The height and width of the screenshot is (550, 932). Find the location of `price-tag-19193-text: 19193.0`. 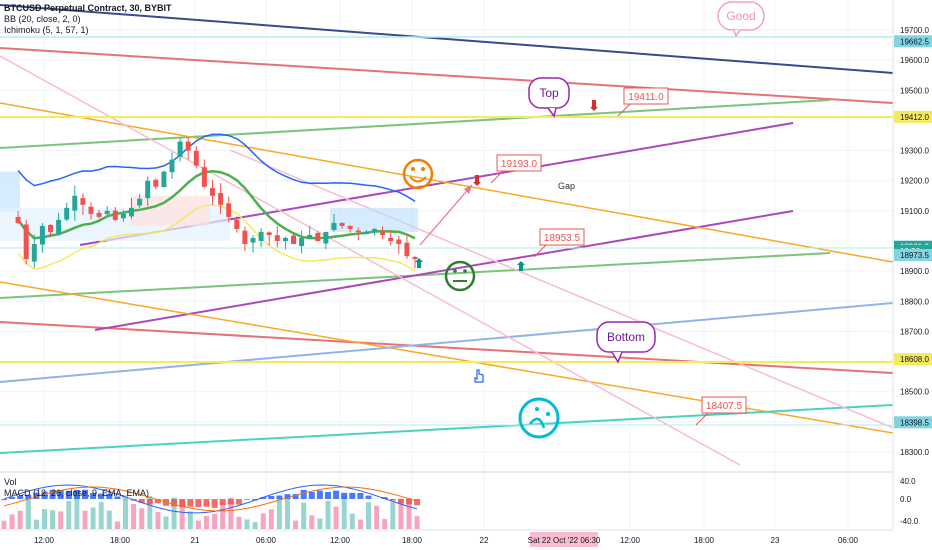

price-tag-19193-text: 19193.0 is located at coordinates (519, 164).